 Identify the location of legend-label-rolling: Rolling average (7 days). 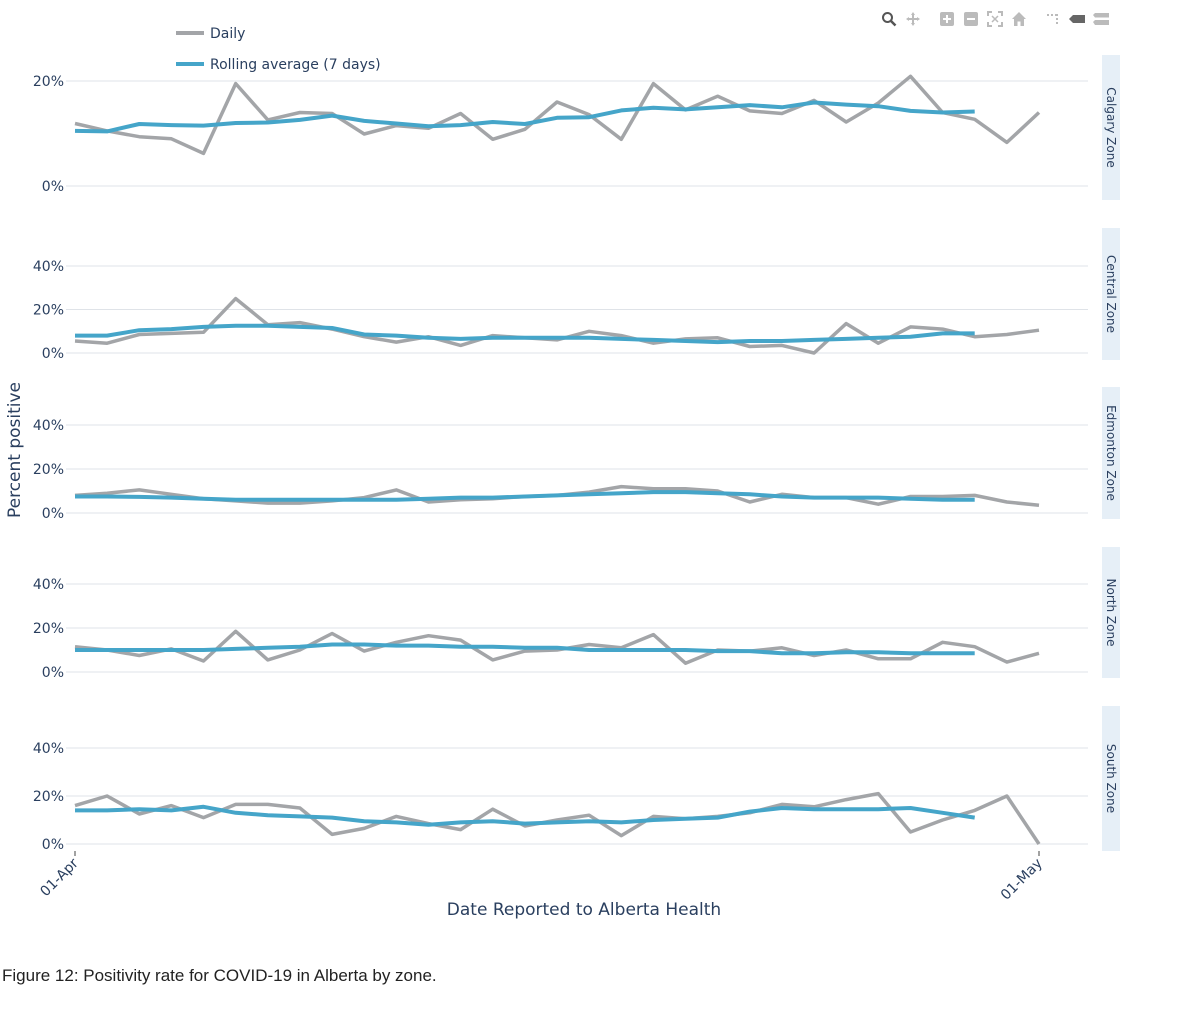
(295, 65).